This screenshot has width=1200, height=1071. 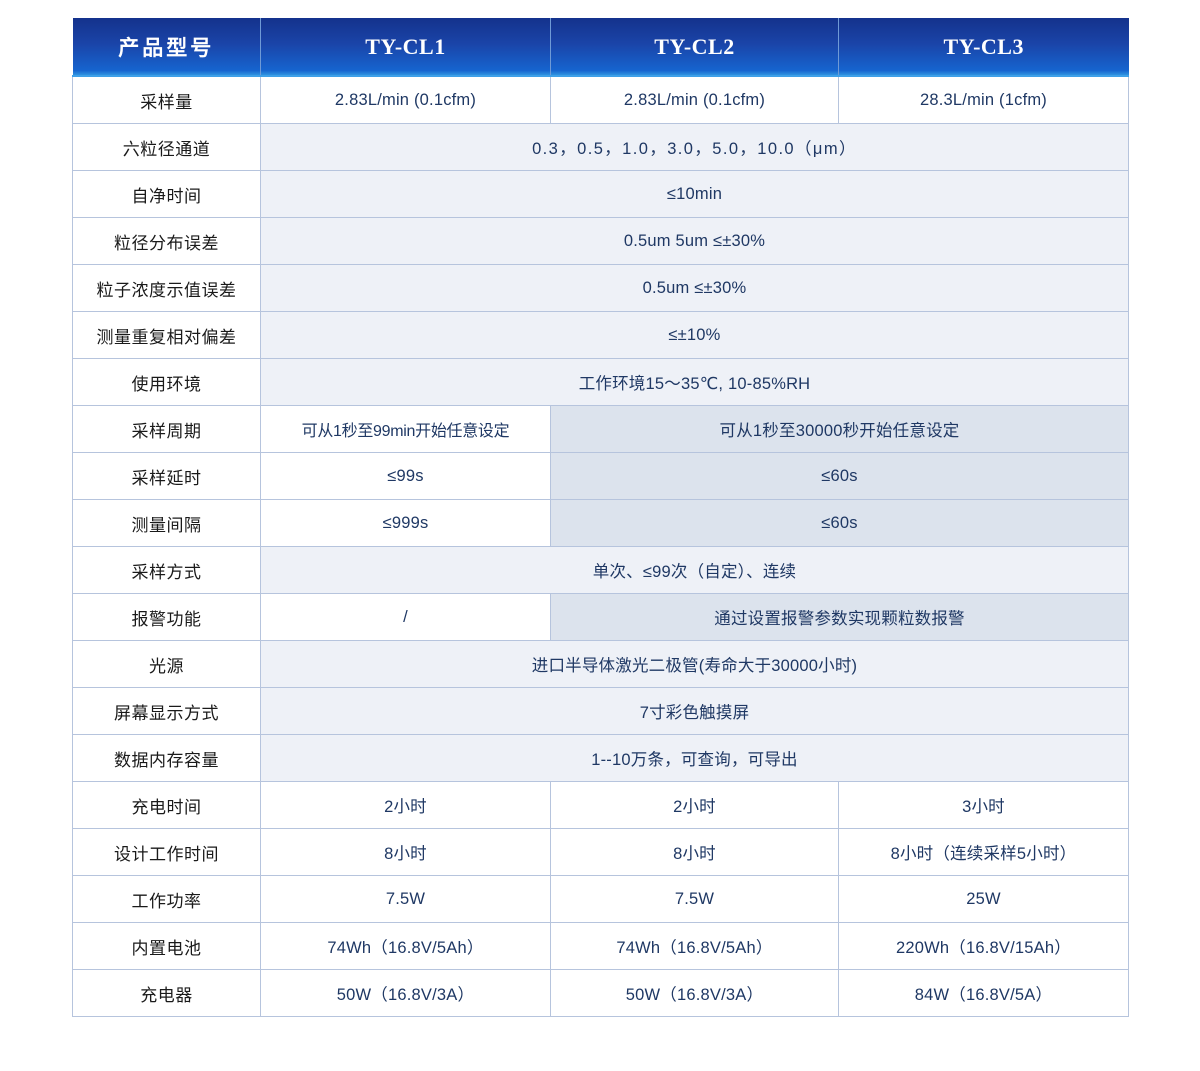 I want to click on row-value-all-models: 工作环境15～35℃, 10-85%RH, so click(x=694, y=382).